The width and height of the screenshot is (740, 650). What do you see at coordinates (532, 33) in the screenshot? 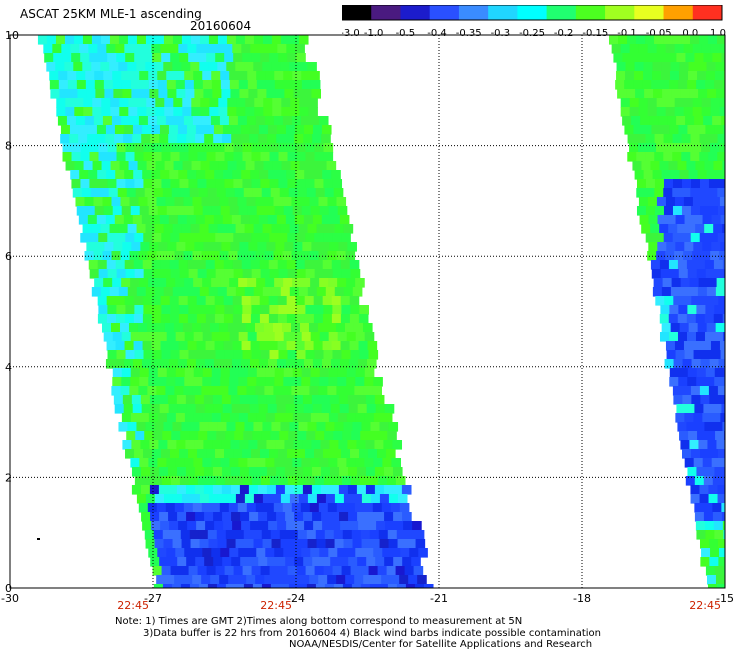
I see `colorbar-tick-label: -0.25` at bounding box center [532, 33].